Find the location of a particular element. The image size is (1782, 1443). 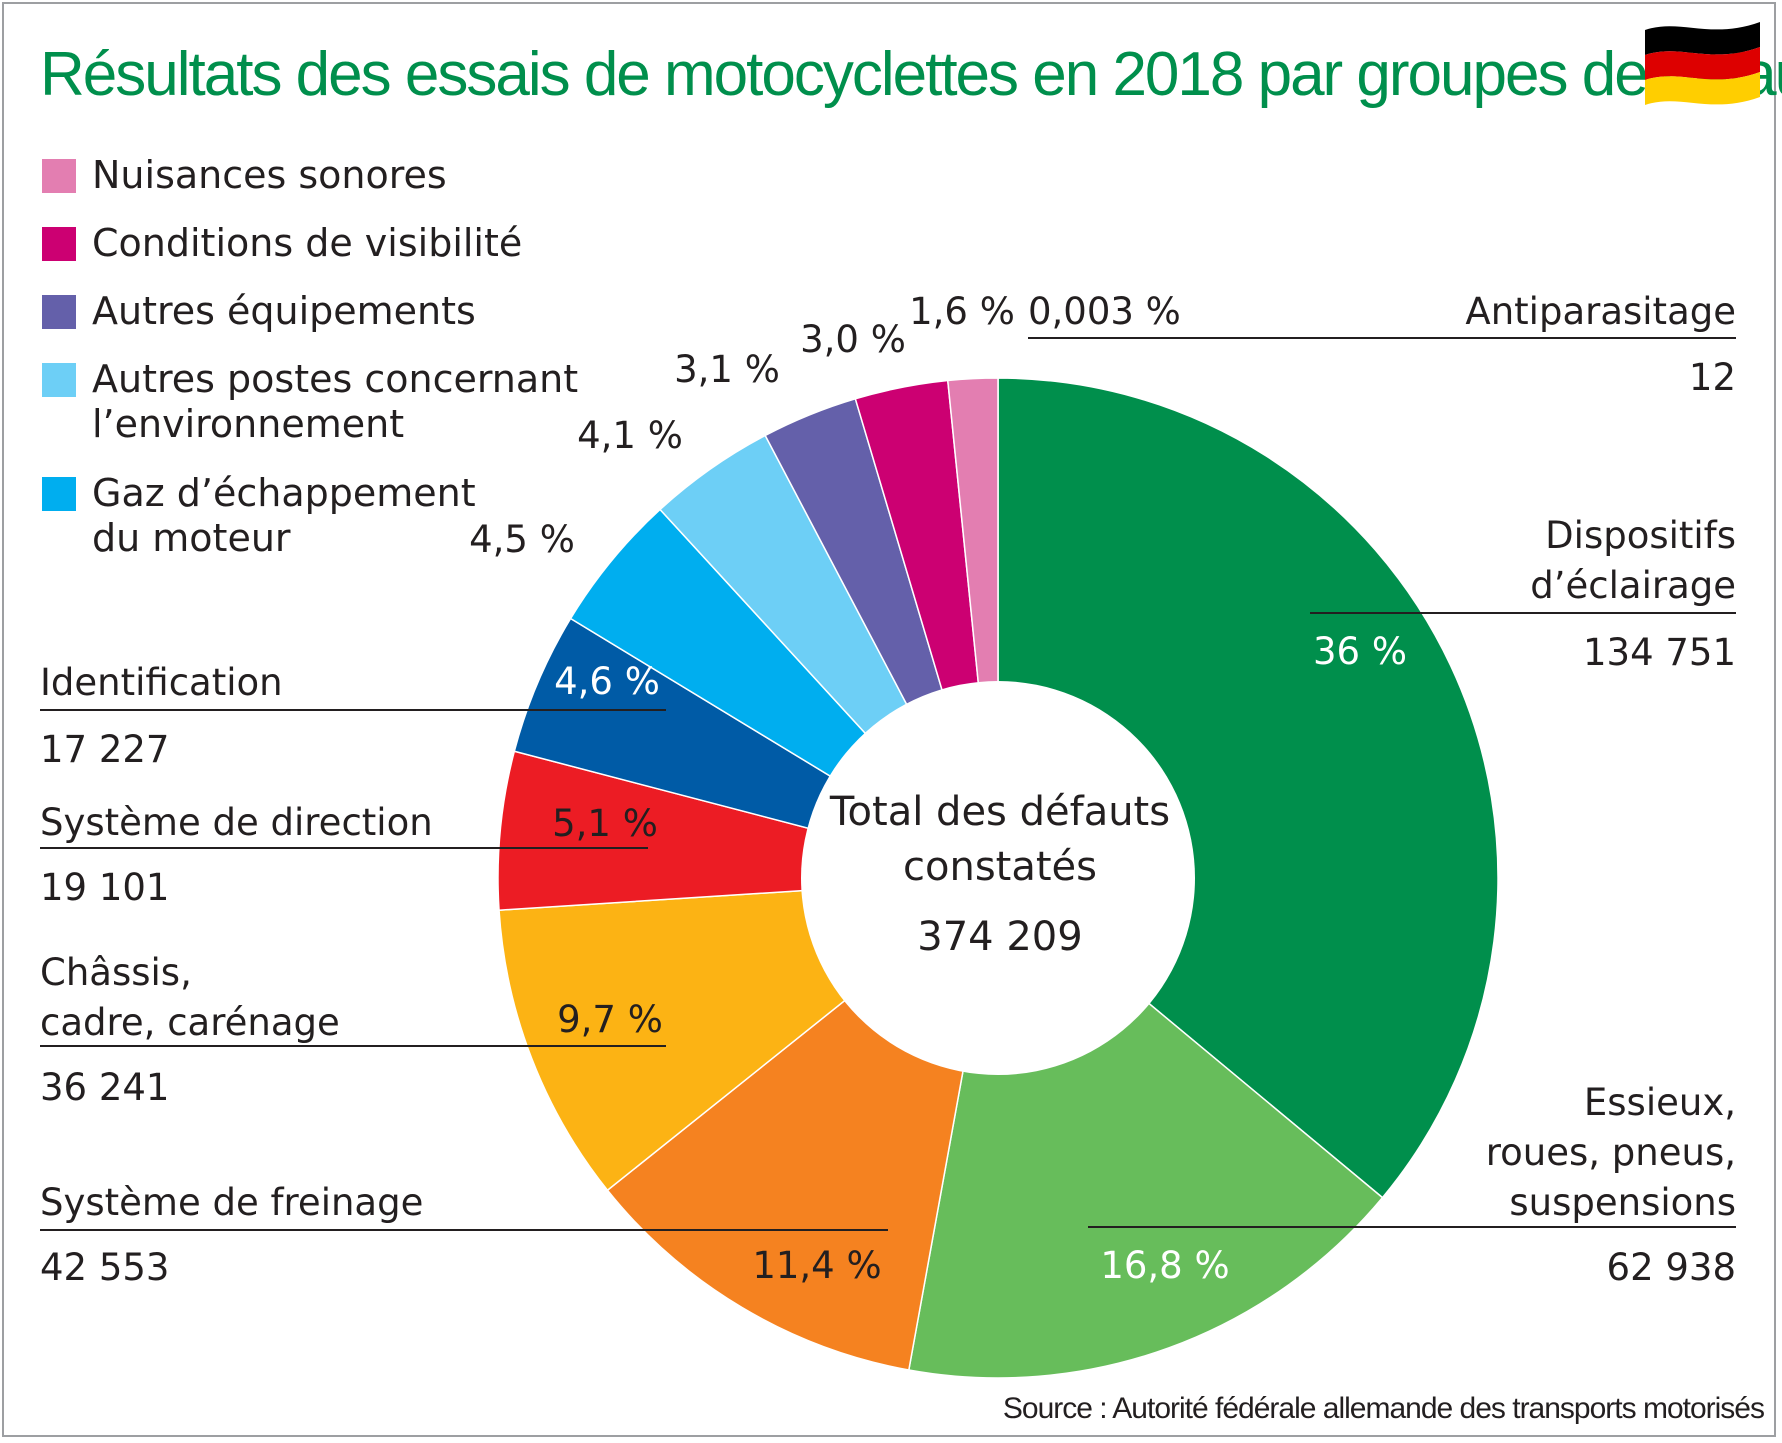

donut-hole is located at coordinates (998, 878).